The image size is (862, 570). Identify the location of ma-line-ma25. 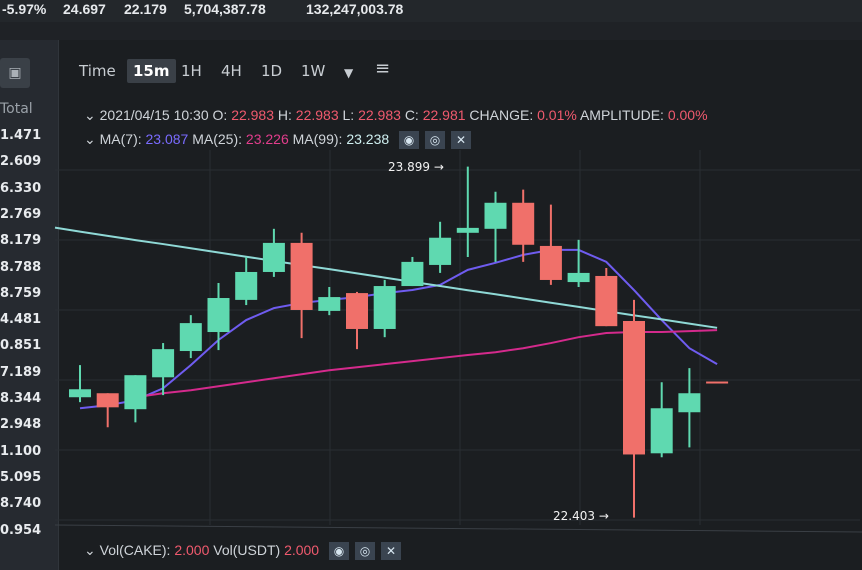
(426, 364).